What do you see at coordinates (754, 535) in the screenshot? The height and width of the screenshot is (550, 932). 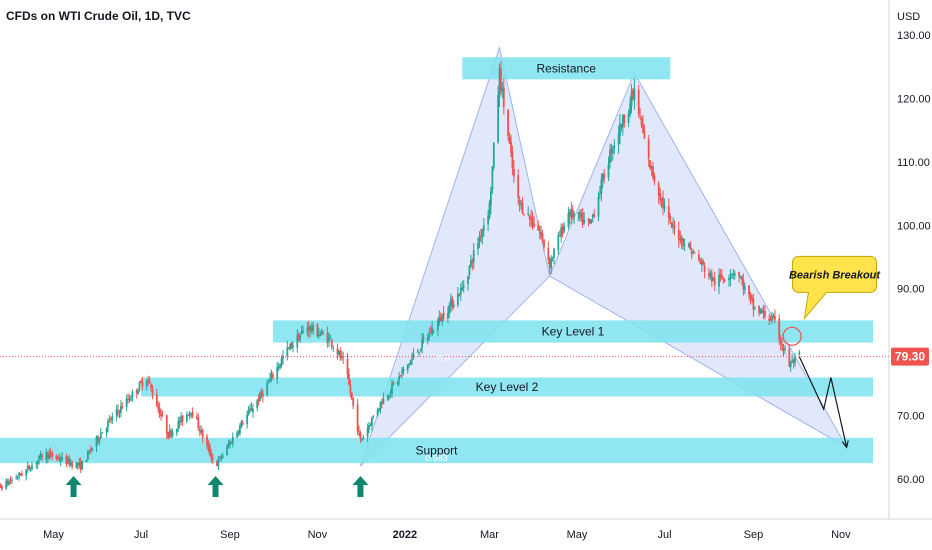 I see `x-tick-label: Sep` at bounding box center [754, 535].